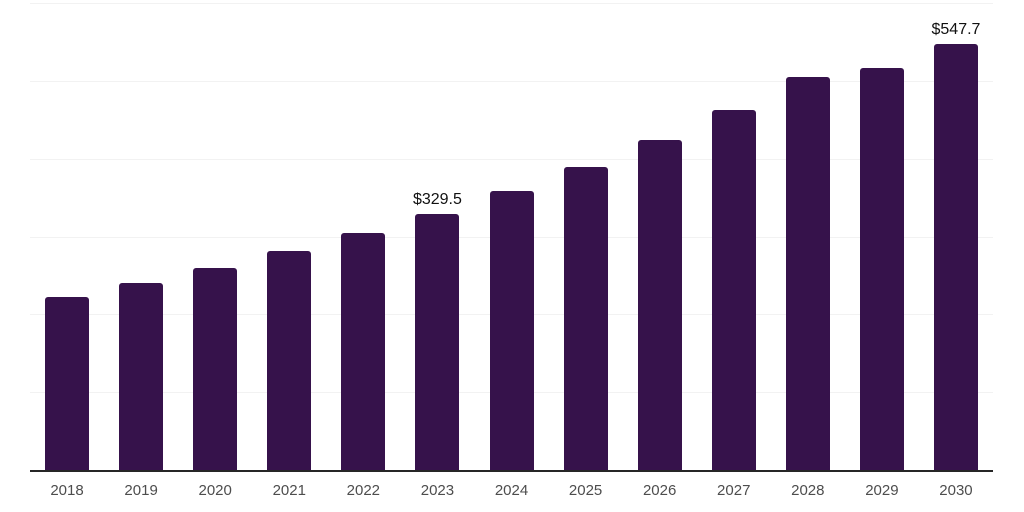  Describe the element at coordinates (67, 236) in the screenshot. I see `bar-cell-2018` at that location.